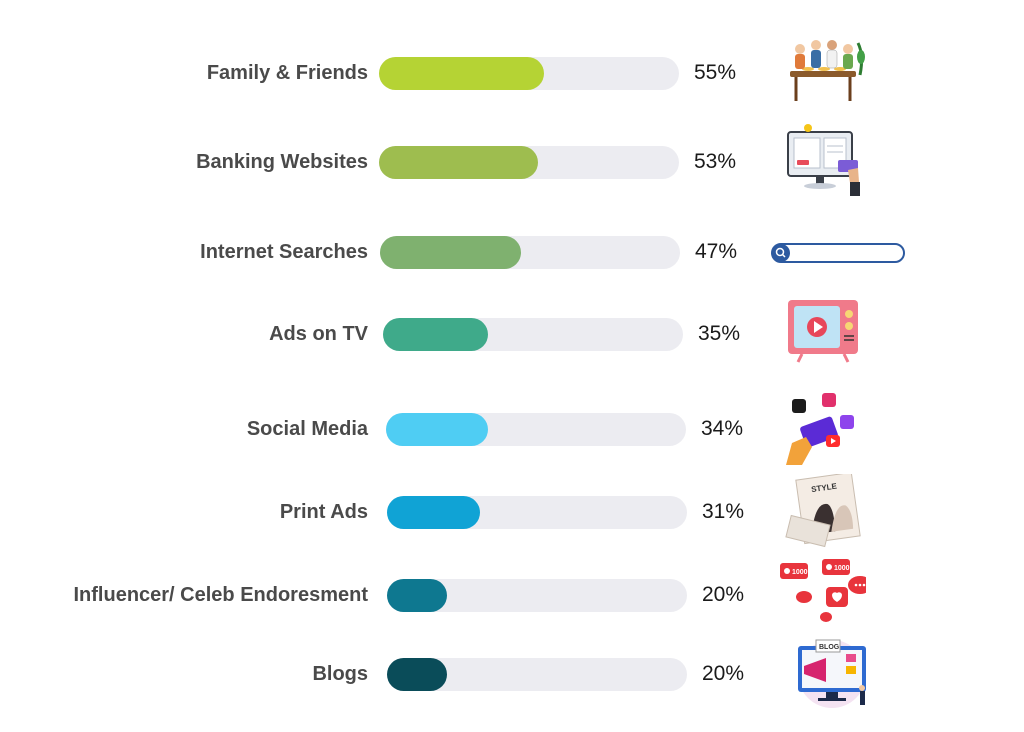  What do you see at coordinates (340, 674) in the screenshot?
I see `category-label: Blogs` at bounding box center [340, 674].